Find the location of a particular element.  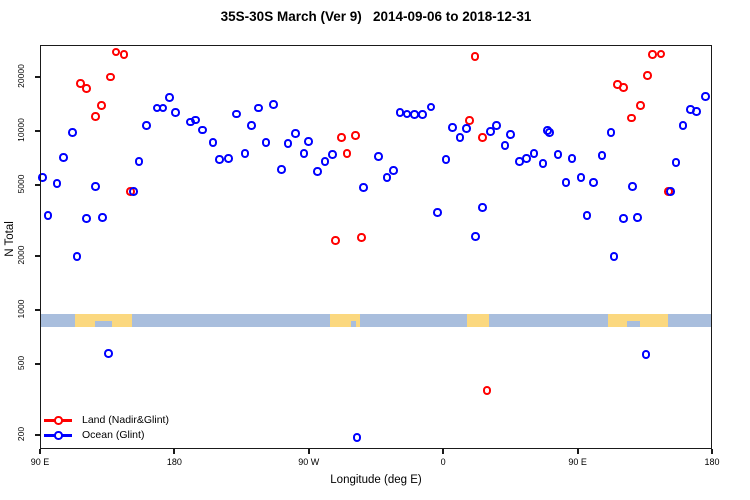

y-tick-label-2000: 2000 is located at coordinates (21, 255).